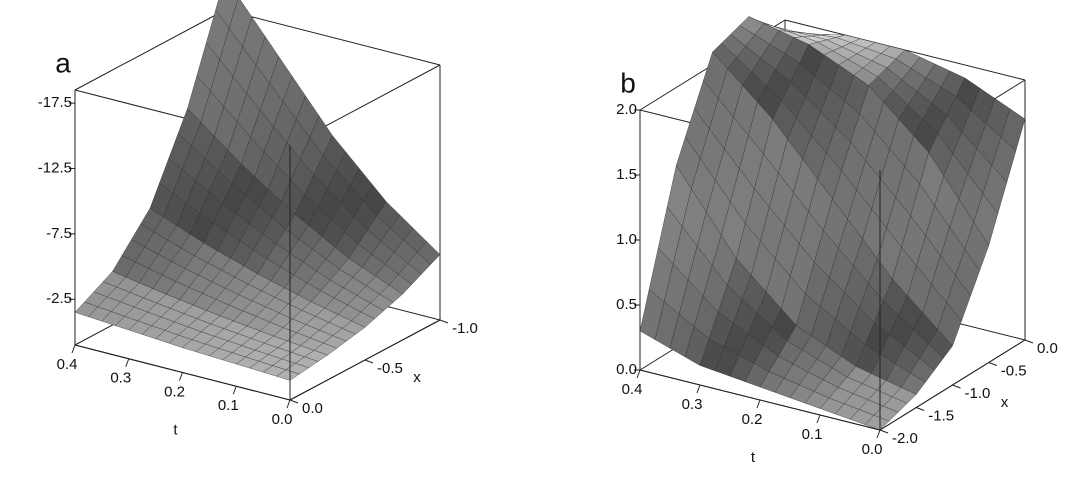 This screenshot has height=477, width=1085. Describe the element at coordinates (626, 304) in the screenshot. I see `z-tick-label: 0.5` at that location.